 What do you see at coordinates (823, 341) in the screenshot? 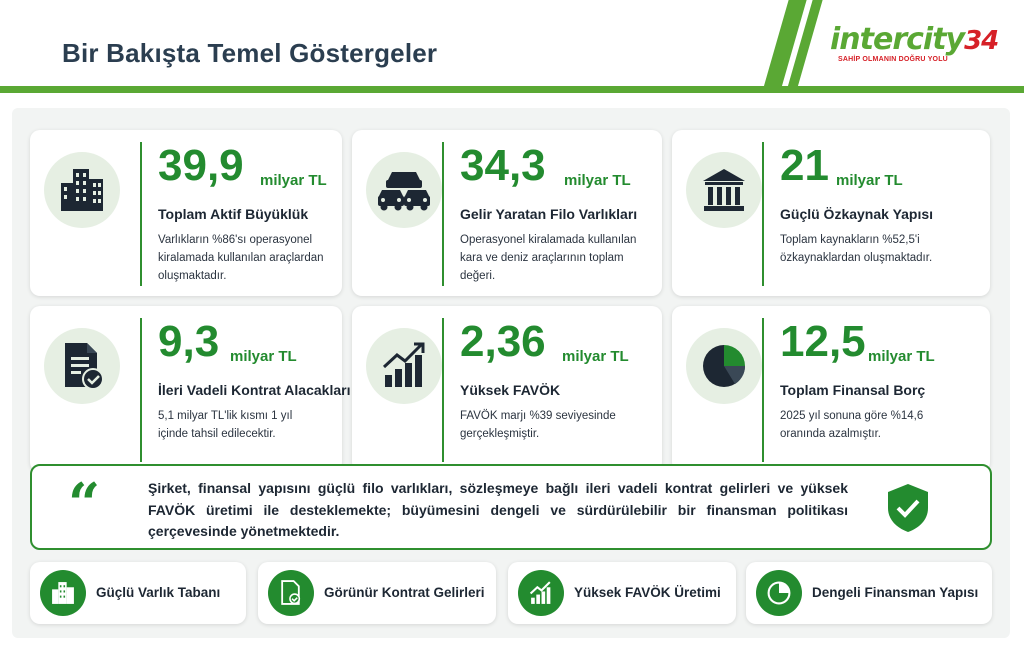
I see `card-value: 12,5` at bounding box center [823, 341].